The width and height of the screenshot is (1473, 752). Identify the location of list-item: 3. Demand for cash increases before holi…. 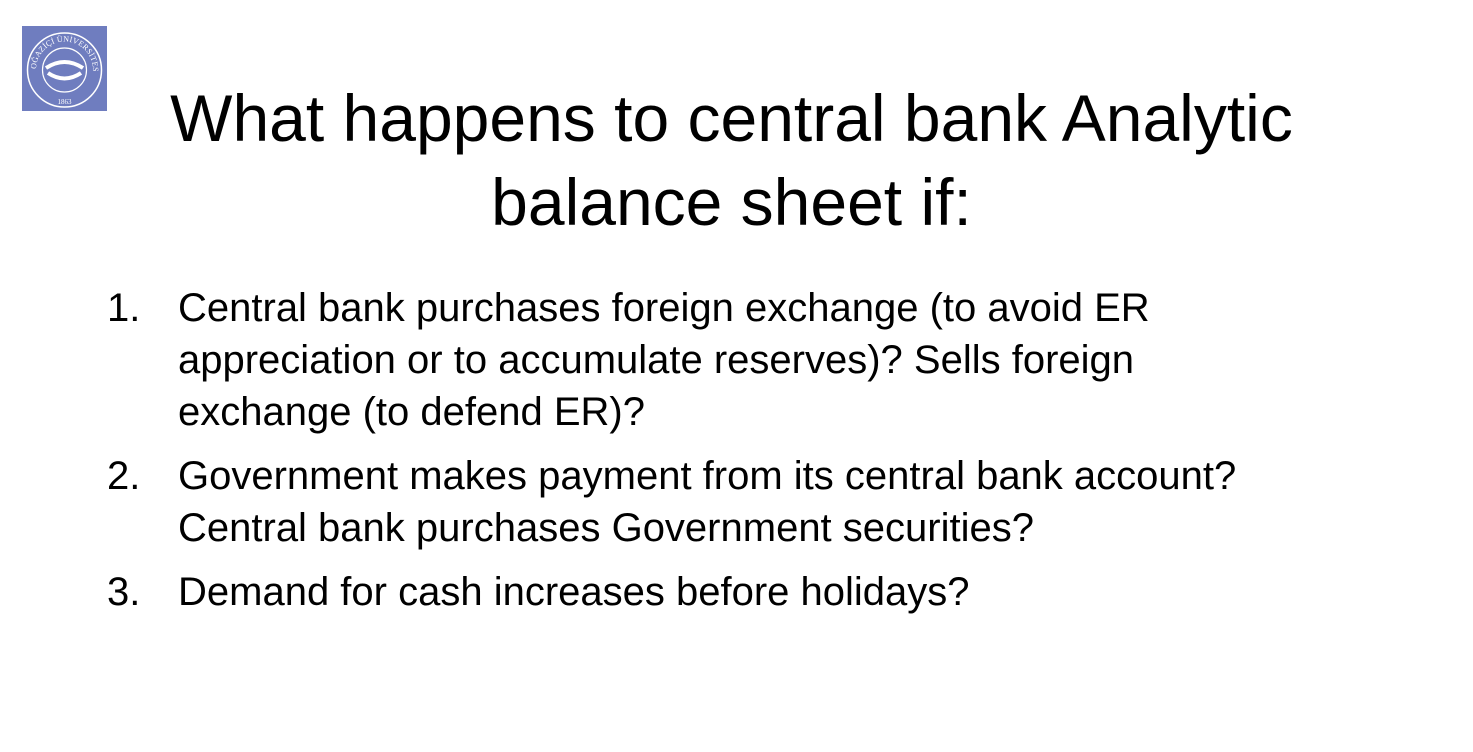
(777, 592).